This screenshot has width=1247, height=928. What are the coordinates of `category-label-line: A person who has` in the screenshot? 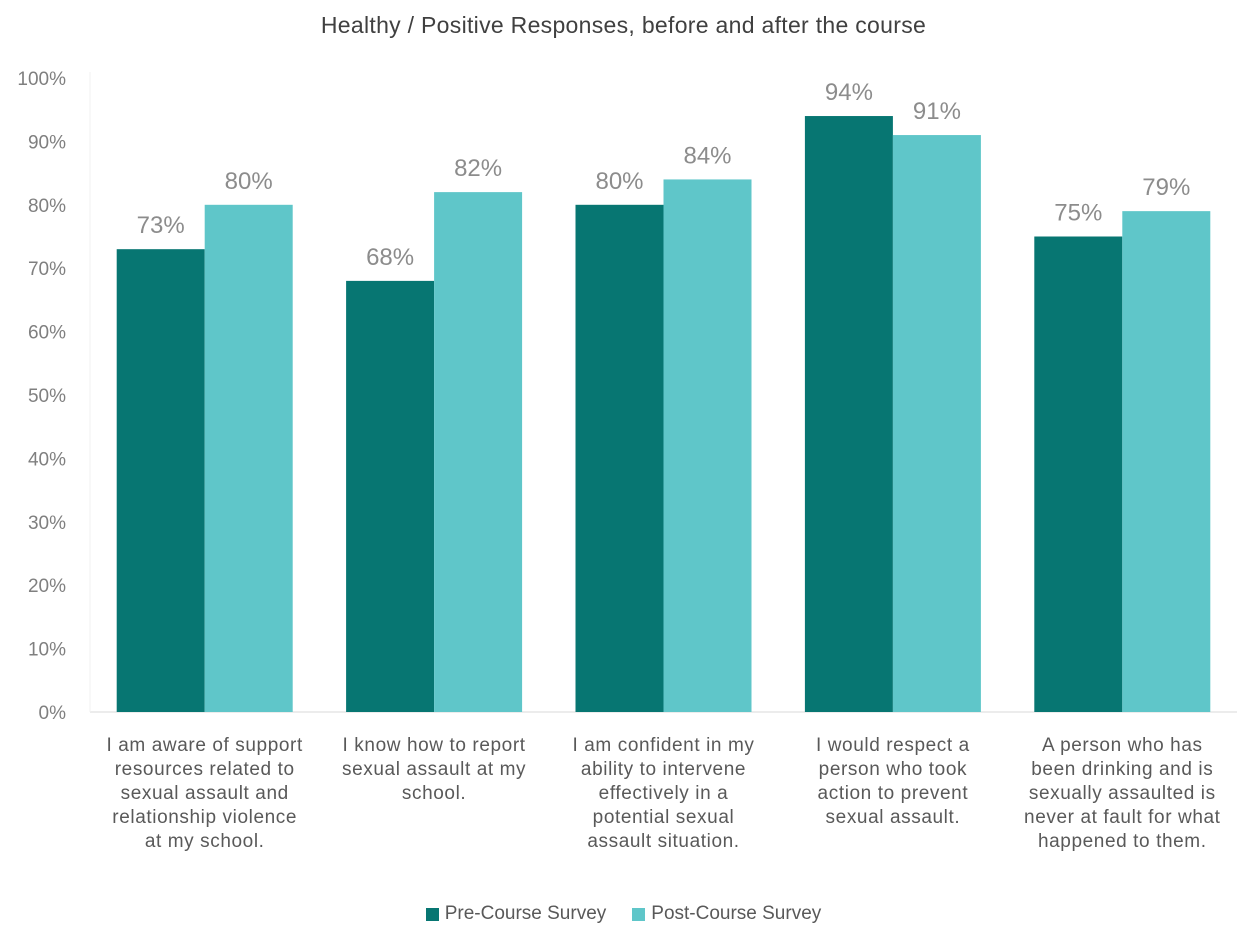 It's located at (1122, 746).